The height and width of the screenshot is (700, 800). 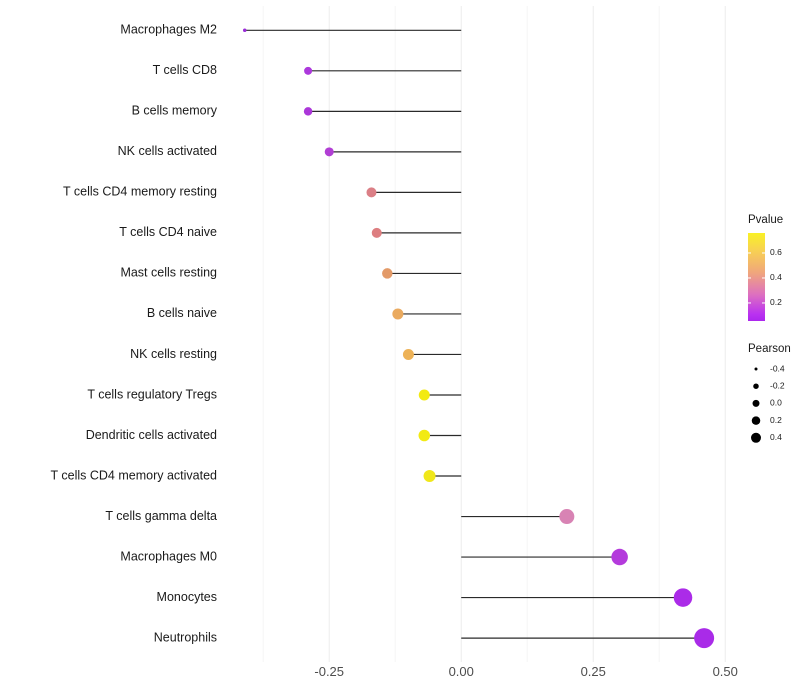 I want to click on y-axis-label: T cells CD4 memory resting, so click(x=140, y=192).